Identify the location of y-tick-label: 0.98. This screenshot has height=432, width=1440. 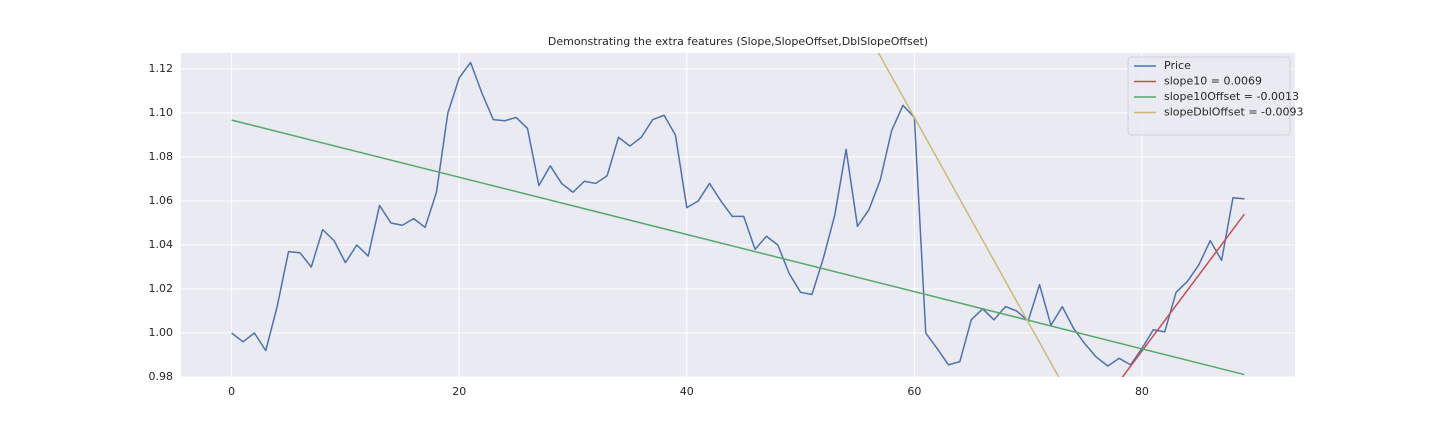
(161, 376).